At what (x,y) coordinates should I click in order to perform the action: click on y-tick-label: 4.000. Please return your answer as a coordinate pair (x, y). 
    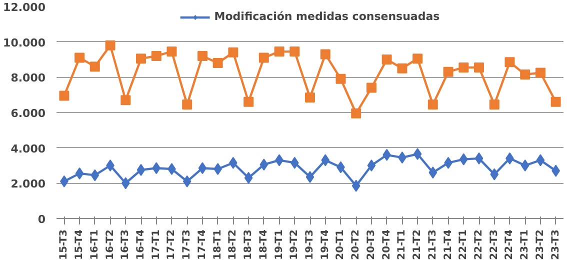
    Looking at the image, I should click on (28, 149).